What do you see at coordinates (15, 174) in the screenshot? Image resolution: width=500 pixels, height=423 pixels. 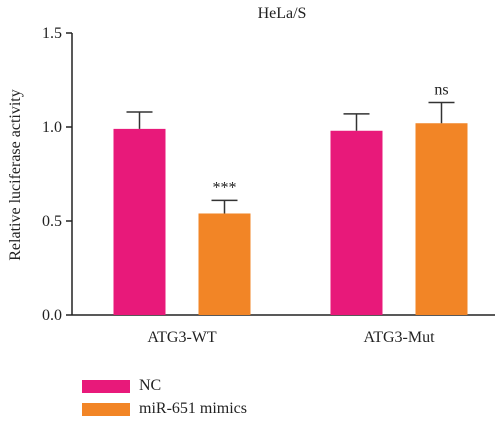 I see `y-axis-label: Relative luciferase activity` at bounding box center [15, 174].